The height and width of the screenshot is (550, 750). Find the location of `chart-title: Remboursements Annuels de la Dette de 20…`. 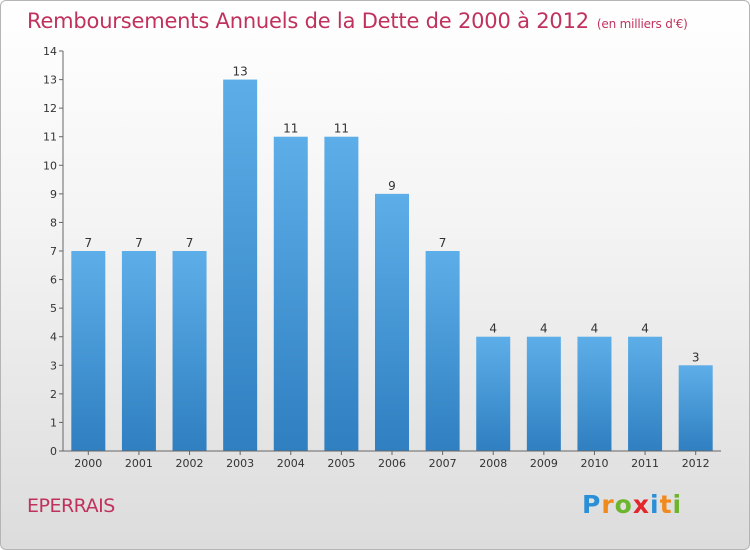

chart-title: Remboursements Annuels de la Dette de 20… is located at coordinates (357, 21).